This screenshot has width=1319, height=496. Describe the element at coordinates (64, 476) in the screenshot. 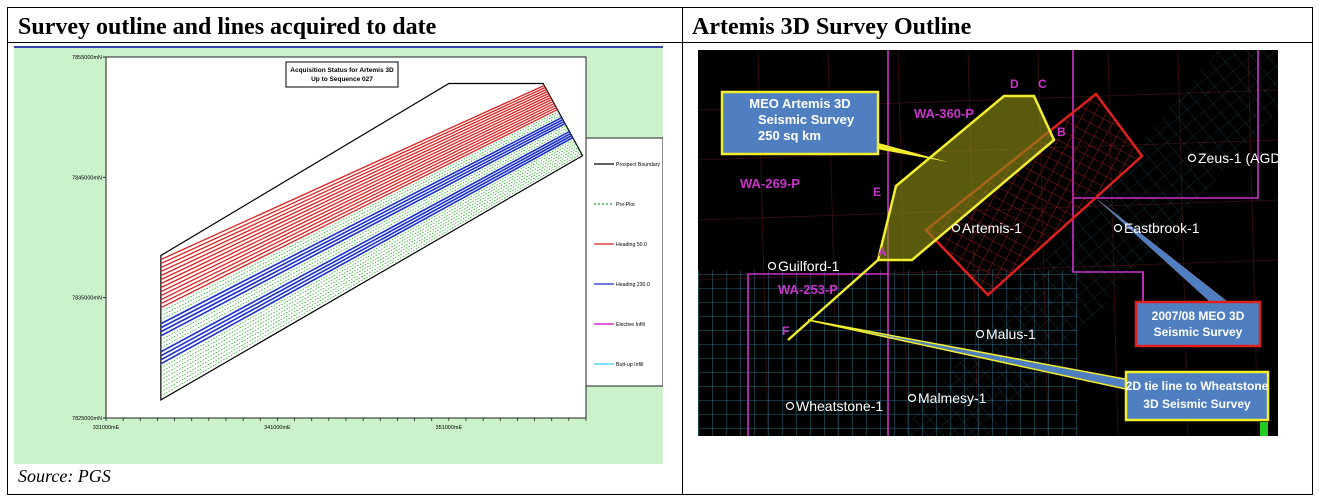

I see `source-note: Source: PGS` at that location.